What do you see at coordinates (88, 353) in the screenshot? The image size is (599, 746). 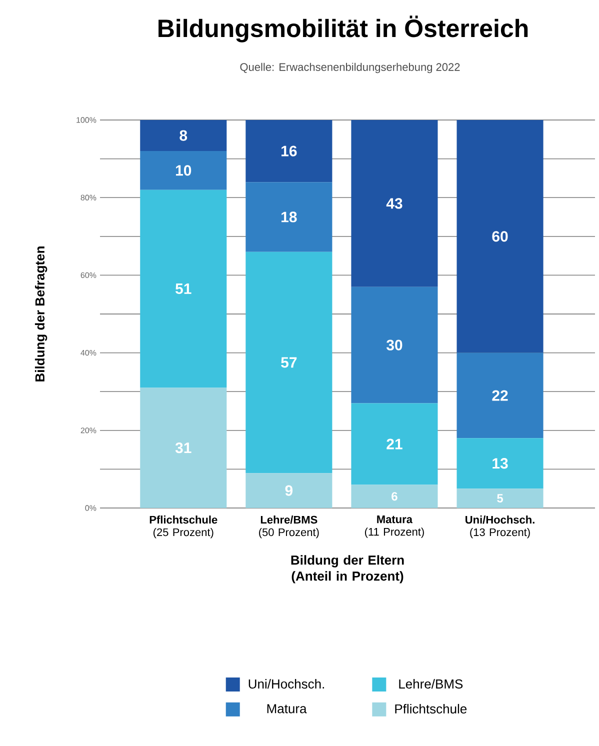 I see `y-tick-label: 40%` at bounding box center [88, 353].